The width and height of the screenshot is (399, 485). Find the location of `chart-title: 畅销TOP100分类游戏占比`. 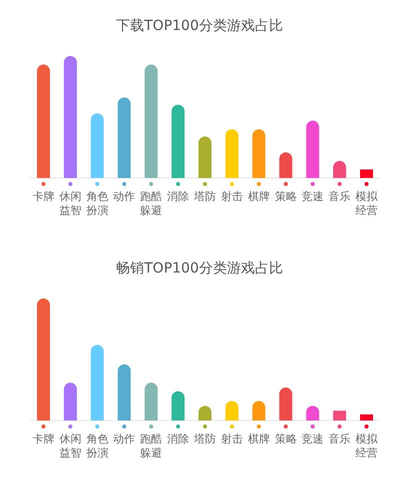

chart-title: 畅销TOP100分类游戏占比 is located at coordinates (199, 268).